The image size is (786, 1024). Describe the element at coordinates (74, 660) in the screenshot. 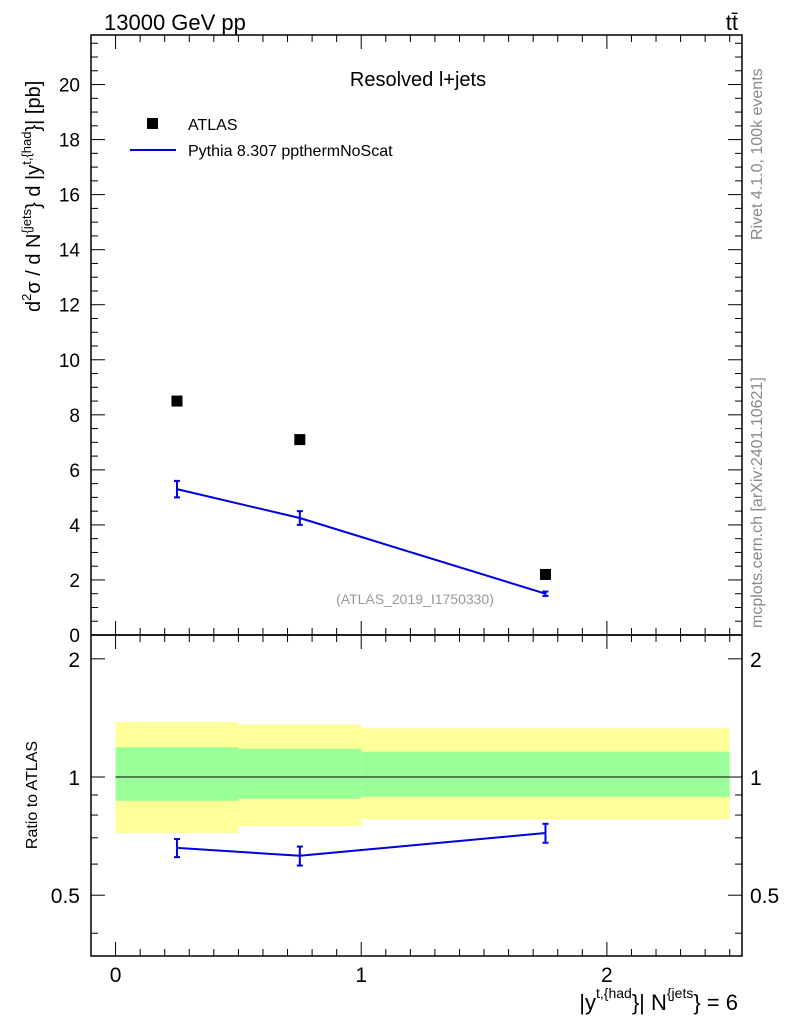

I see `ratio-y-tick-label-left: 2` at that location.